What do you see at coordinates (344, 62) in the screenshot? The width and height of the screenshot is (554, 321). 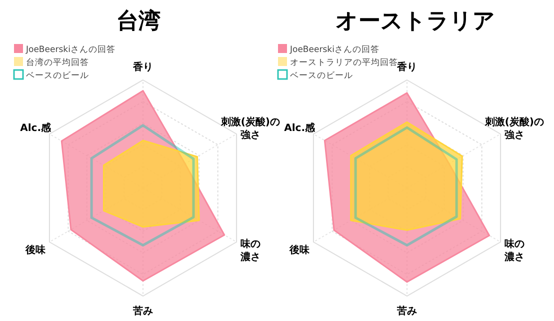 I see `legend-label: オーストラリアの平均回答` at bounding box center [344, 62].